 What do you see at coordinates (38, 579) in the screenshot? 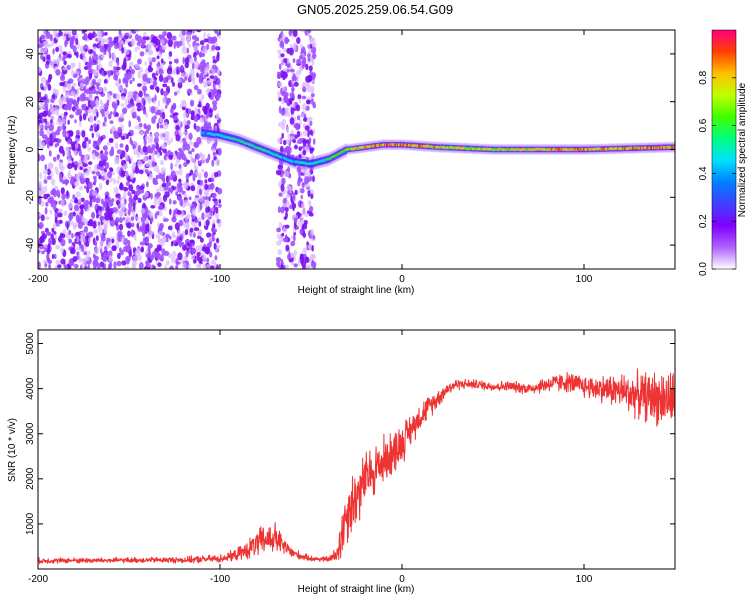
I see `x-tick-label: -200` at bounding box center [38, 579].